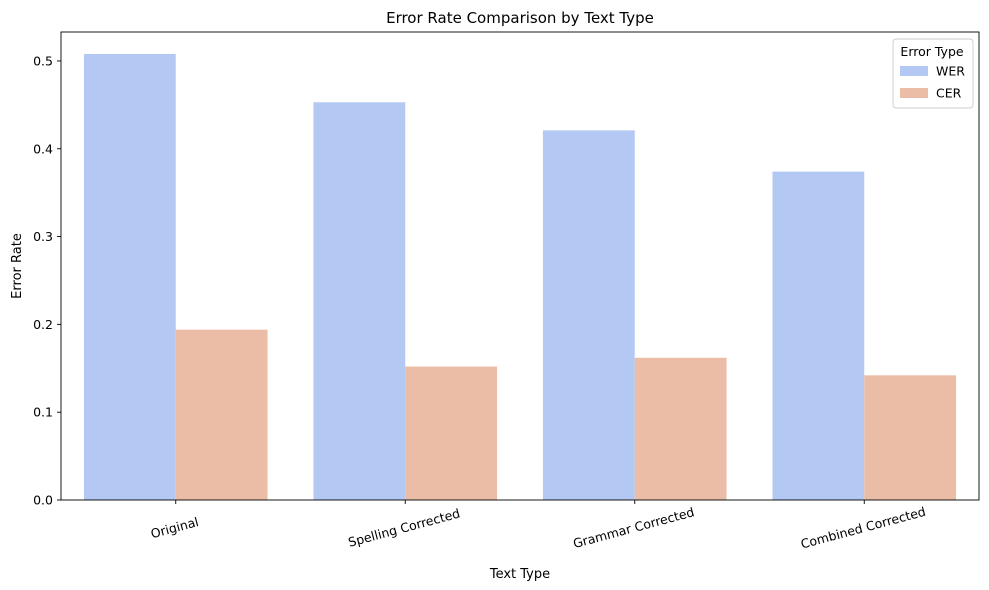  What do you see at coordinates (17, 266) in the screenshot?
I see `y-axis-label: Error Rate` at bounding box center [17, 266].